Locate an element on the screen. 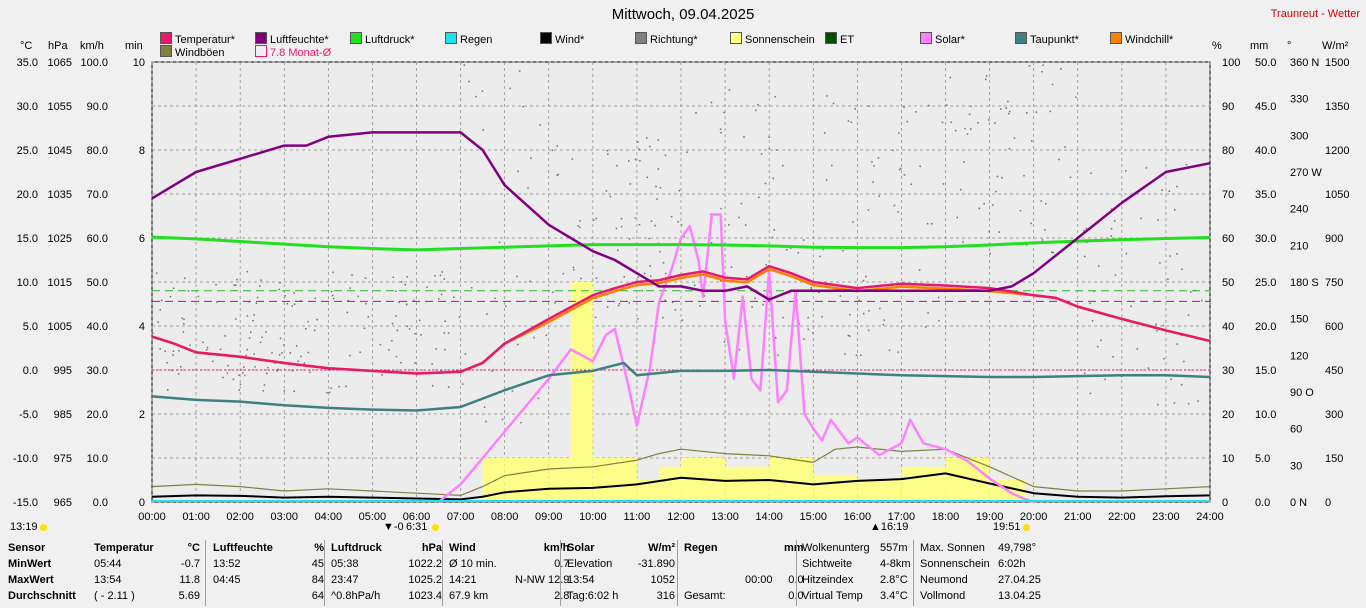 The image size is (1366, 608). legend-swatch is located at coordinates (356, 38).